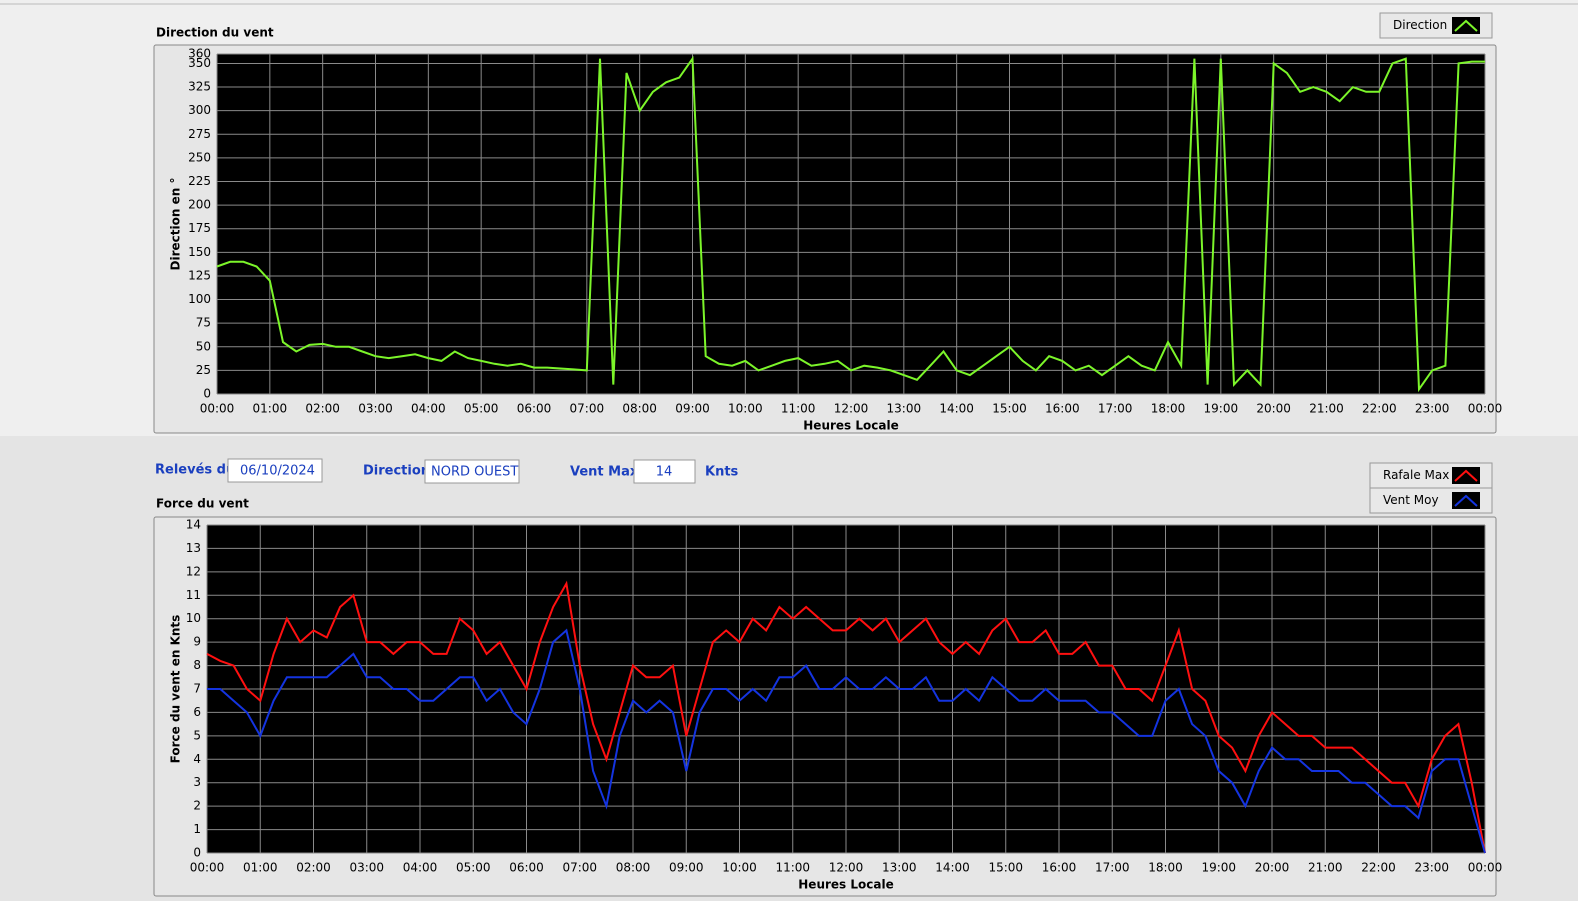 This screenshot has width=1578, height=901. Describe the element at coordinates (215, 33) in the screenshot. I see `chart-title: Direction du vent` at that location.